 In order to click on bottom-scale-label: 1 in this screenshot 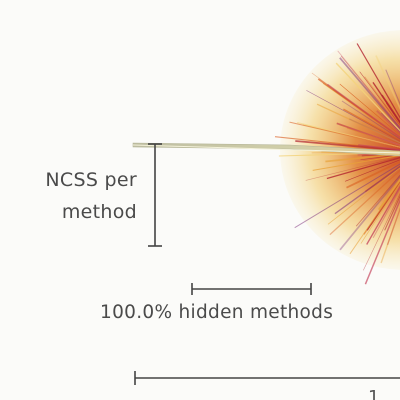, I will do `click(374, 393)`.